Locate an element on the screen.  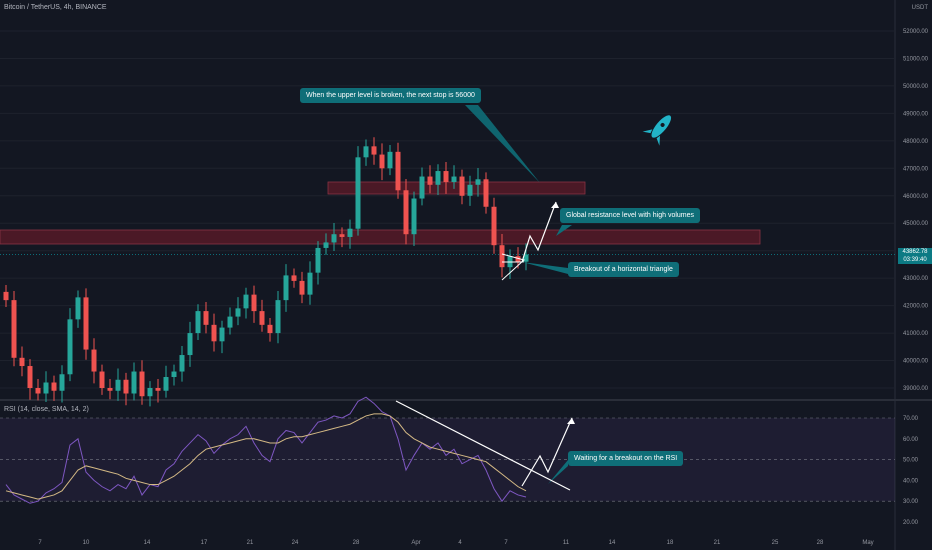
rsi-ma-line is located at coordinates (266, 456).